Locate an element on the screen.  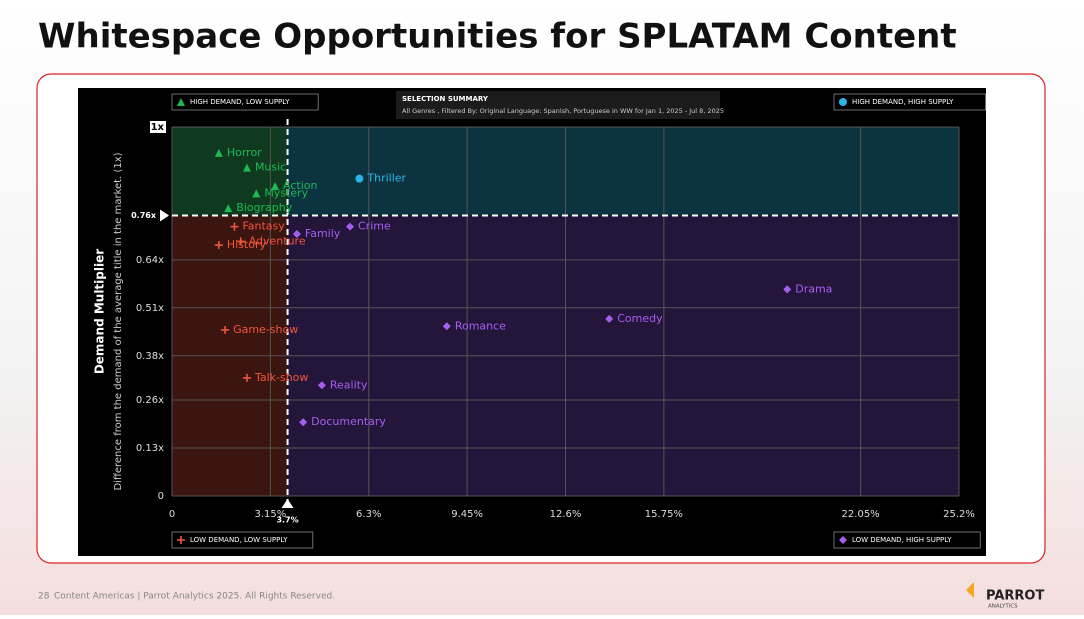
logo-sub: ANALYTICS is located at coordinates (1003, 607).